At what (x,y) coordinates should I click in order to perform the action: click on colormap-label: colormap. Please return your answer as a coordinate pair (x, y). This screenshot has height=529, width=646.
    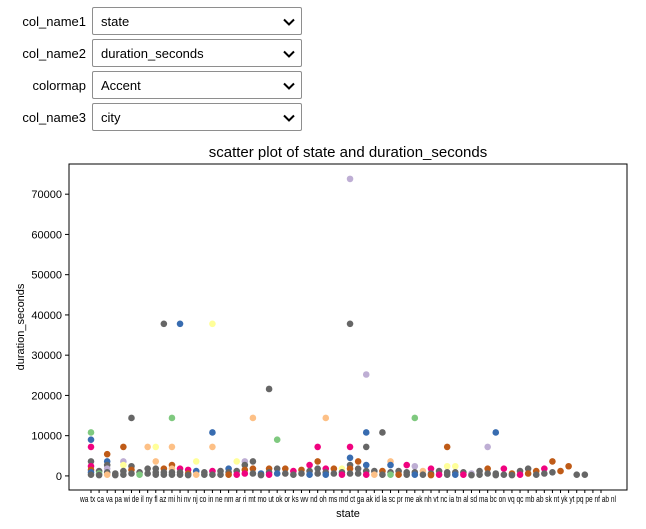
    Looking at the image, I should click on (59, 85).